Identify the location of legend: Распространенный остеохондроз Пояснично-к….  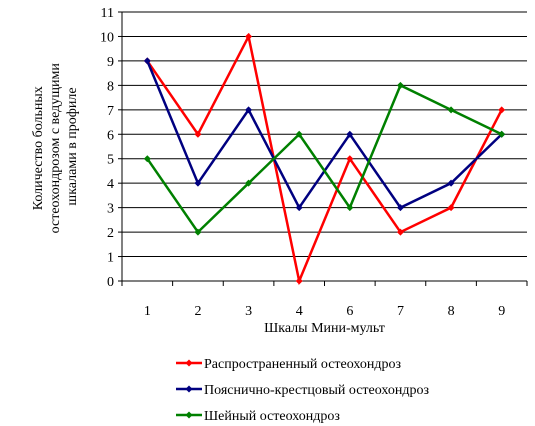
(303, 390).